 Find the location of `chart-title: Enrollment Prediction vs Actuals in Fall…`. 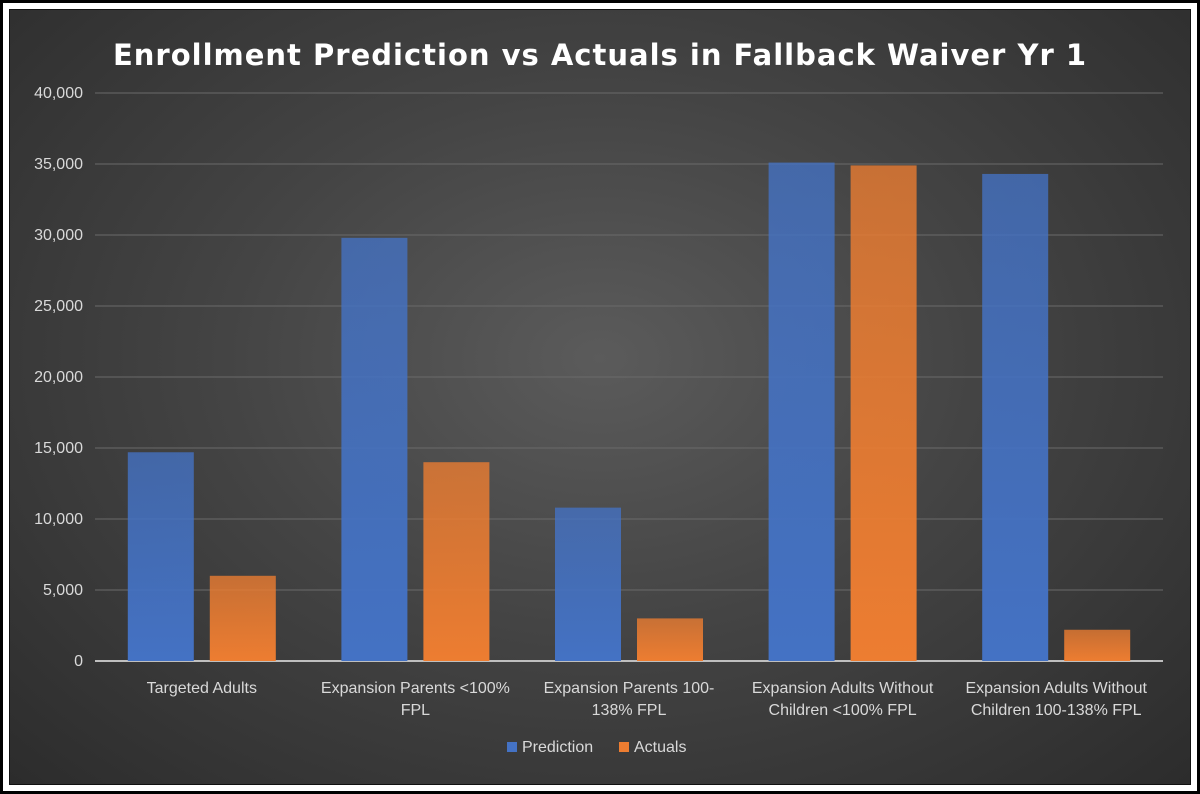

chart-title: Enrollment Prediction vs Actuals in Fall… is located at coordinates (600, 55).